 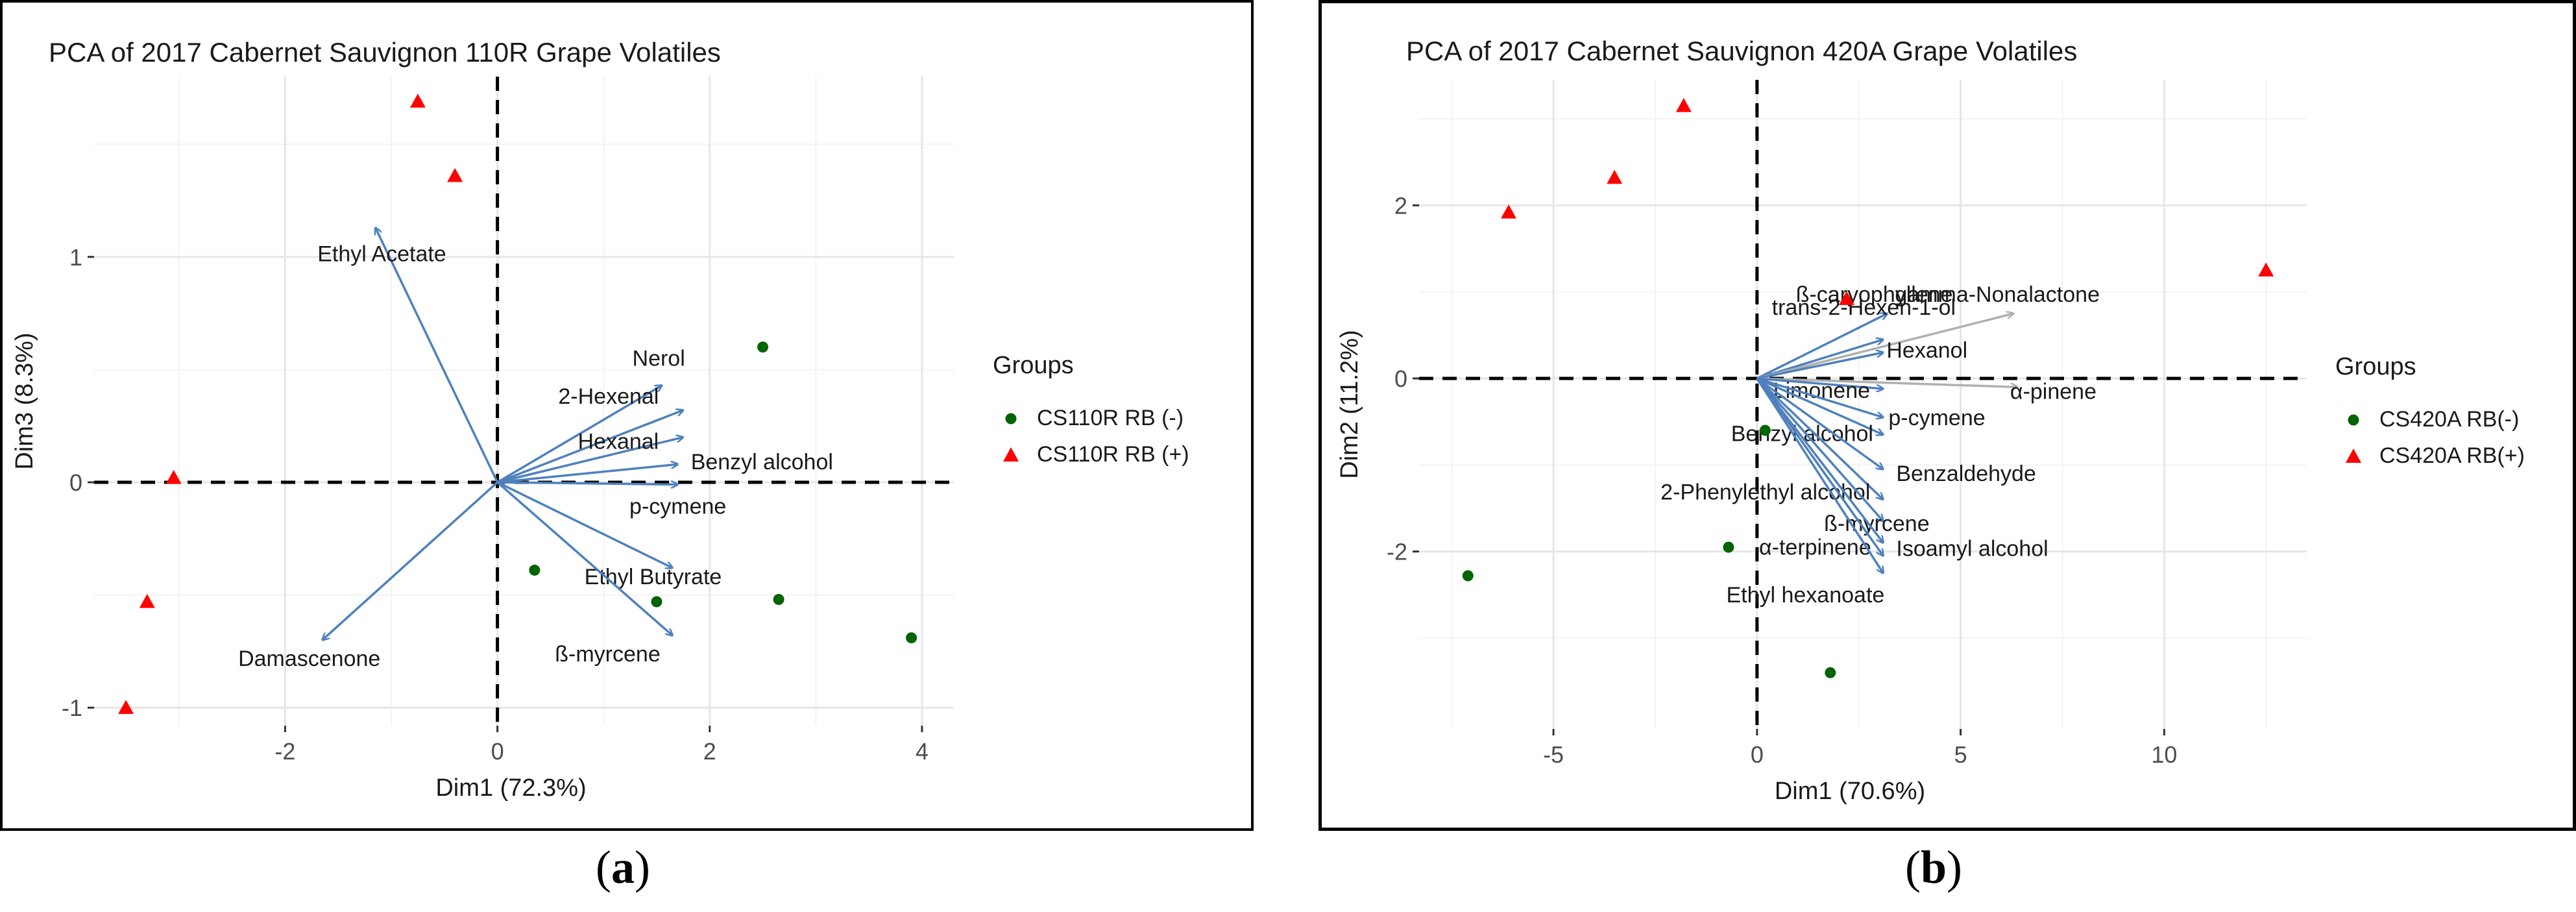 I want to click on x-axis-title: Dim1 (72.3%), so click(x=510, y=788).